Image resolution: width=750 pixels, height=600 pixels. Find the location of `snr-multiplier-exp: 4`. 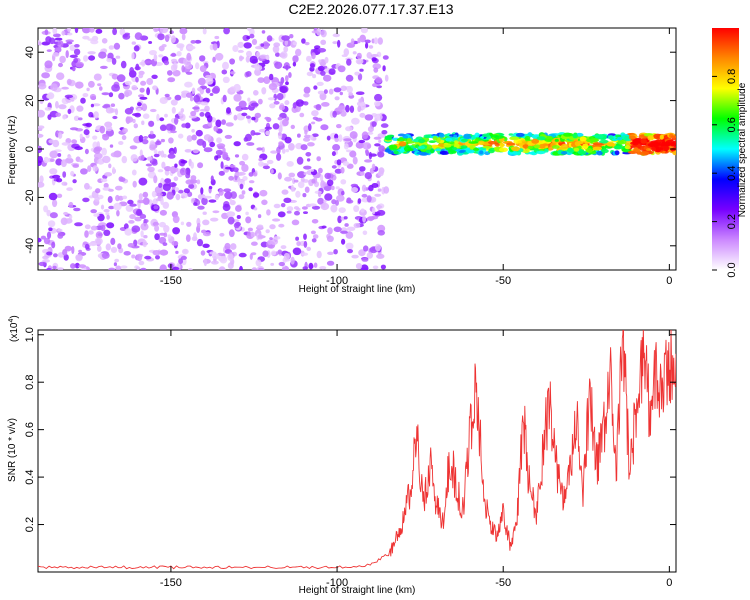

snr-multiplier-exp: 4 is located at coordinates (11, 321).